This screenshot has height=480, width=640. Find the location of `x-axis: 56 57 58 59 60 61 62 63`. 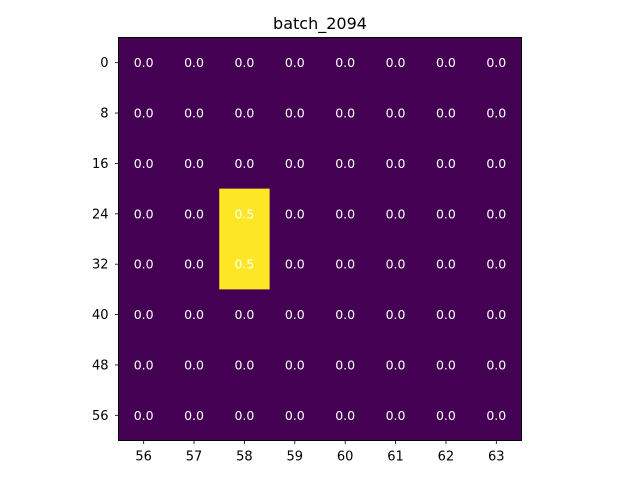

x-axis: 56 57 58 59 60 61 62 63 is located at coordinates (320, 452).